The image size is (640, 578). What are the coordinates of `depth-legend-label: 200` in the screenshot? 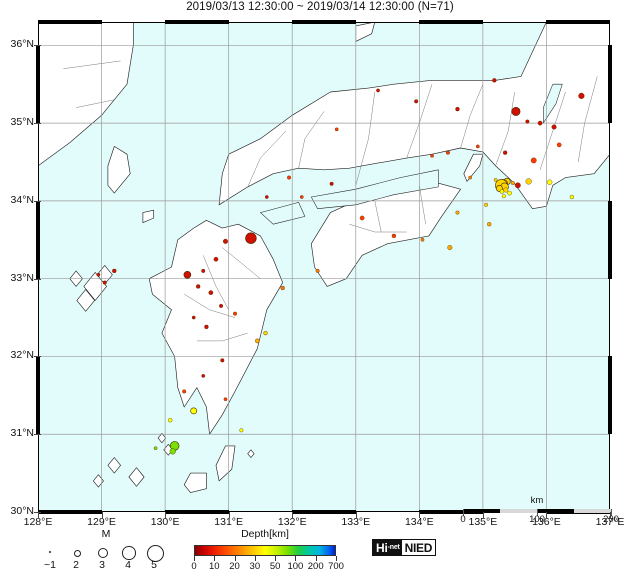 It's located at (315, 566).